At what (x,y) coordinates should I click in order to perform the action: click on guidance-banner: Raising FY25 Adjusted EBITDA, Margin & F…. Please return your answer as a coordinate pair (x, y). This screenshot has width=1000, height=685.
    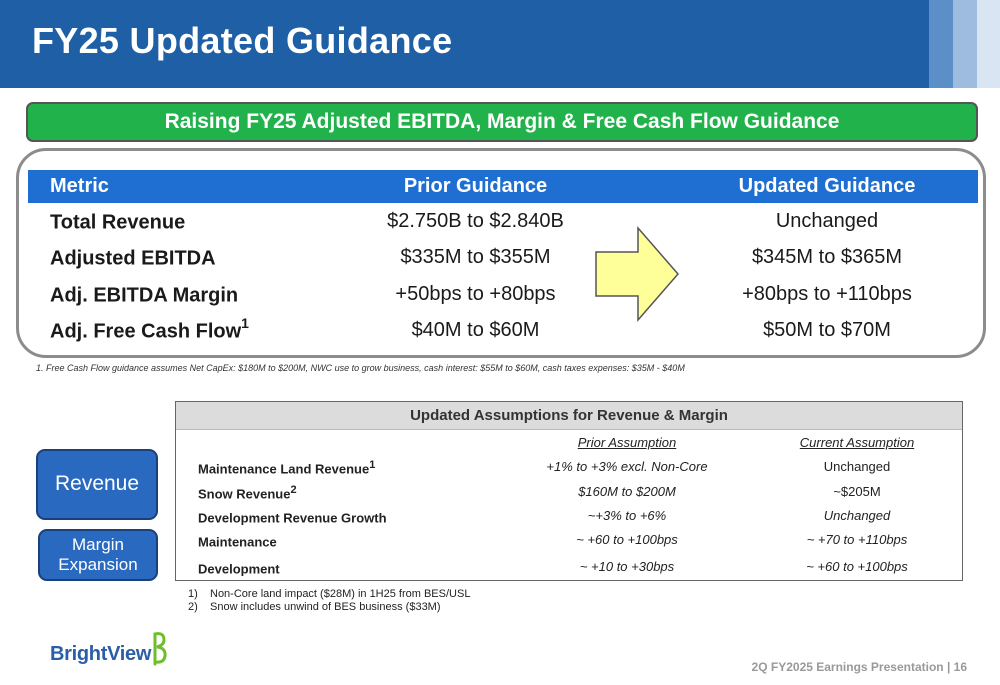
    Looking at the image, I should click on (502, 122).